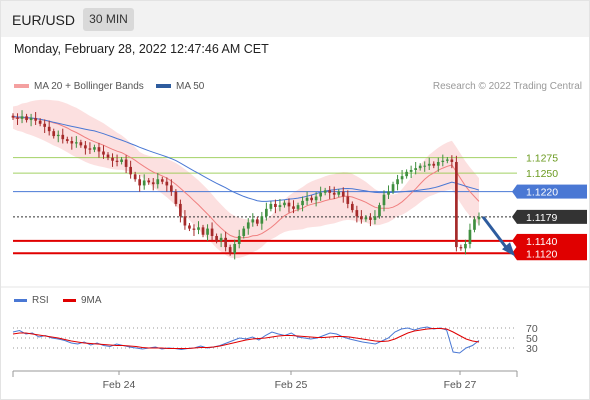 This screenshot has width=590, height=400. What do you see at coordinates (31, 300) in the screenshot?
I see `legend-rsi: RSI` at bounding box center [31, 300].